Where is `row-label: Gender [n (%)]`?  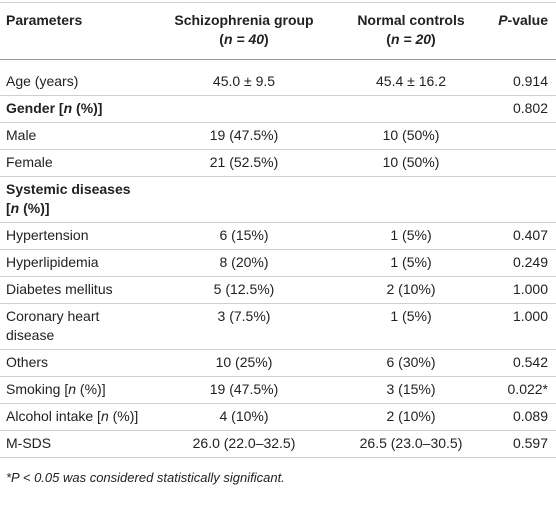
row-label: Gender [n (%)] is located at coordinates (74, 109).